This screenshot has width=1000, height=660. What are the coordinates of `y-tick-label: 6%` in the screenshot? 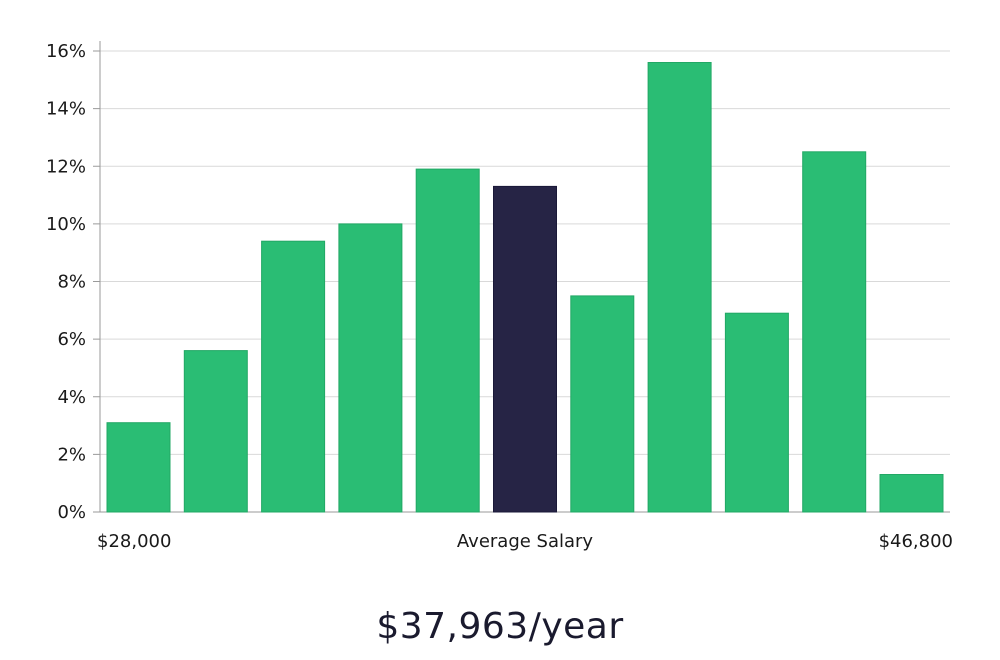 It's located at (71, 339).